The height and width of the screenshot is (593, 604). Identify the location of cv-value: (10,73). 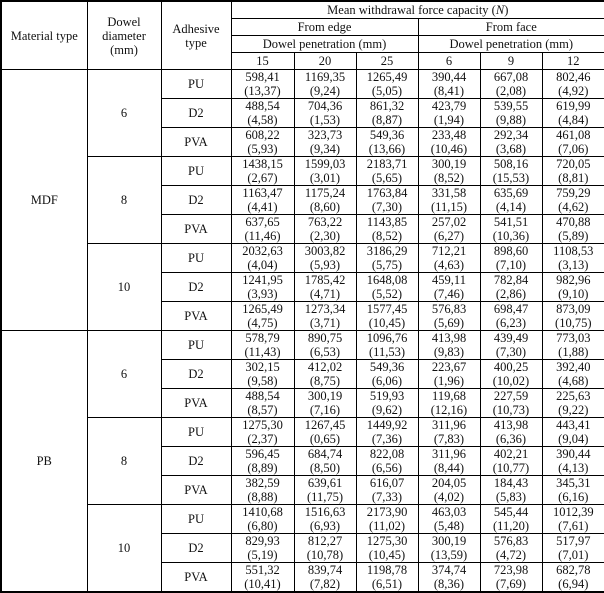
(511, 410).